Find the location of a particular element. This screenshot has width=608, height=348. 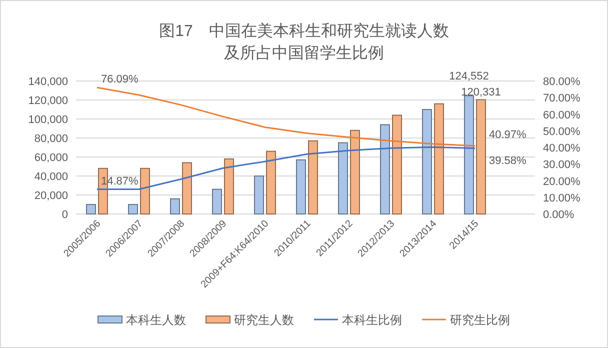

legend-label: 本科生比例 is located at coordinates (372, 320).